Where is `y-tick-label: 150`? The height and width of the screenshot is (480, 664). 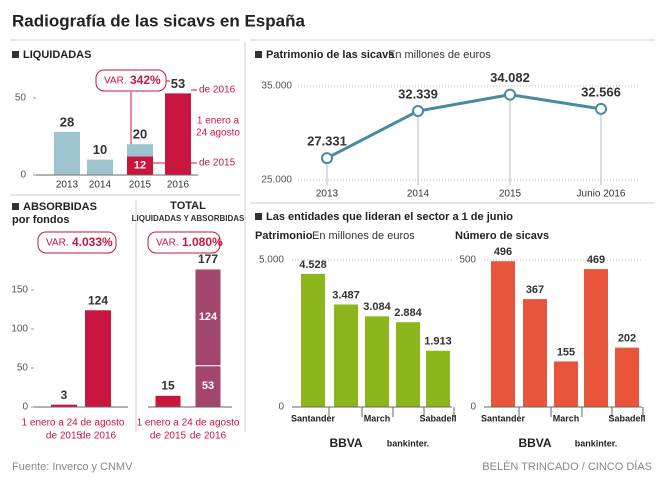
y-tick-label: 150 is located at coordinates (19, 290).